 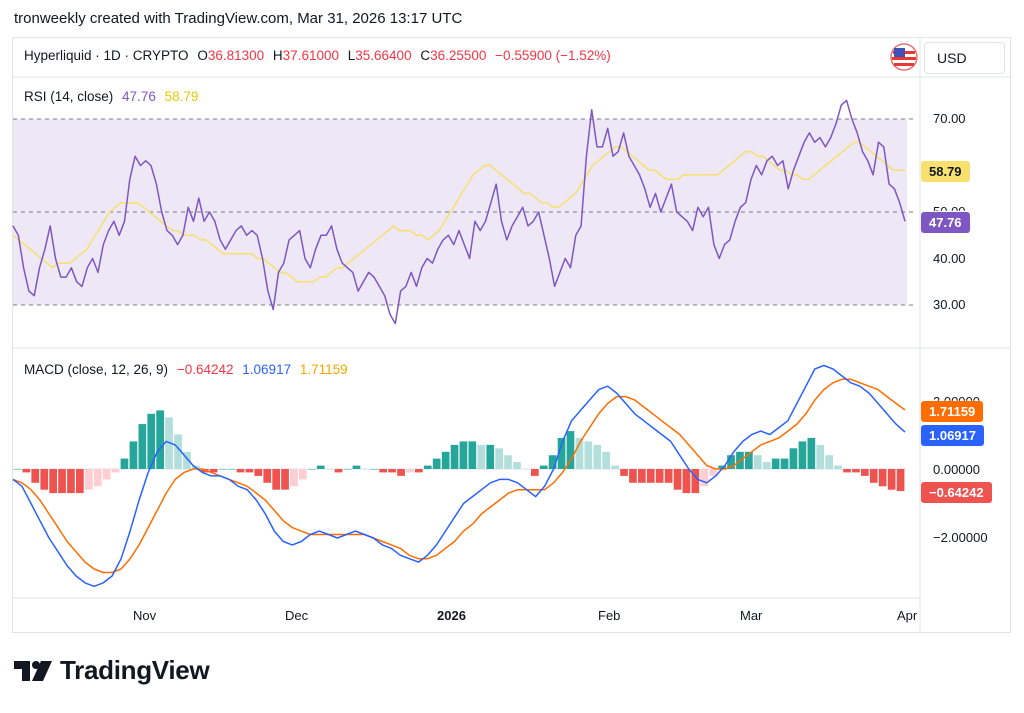 I want to click on us-flag-icon, so click(x=904, y=57).